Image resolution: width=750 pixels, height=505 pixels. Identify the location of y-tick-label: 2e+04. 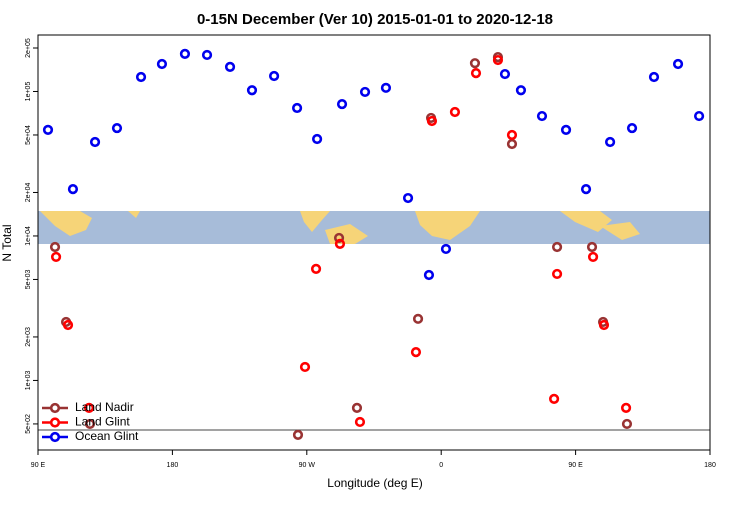
(28, 193).